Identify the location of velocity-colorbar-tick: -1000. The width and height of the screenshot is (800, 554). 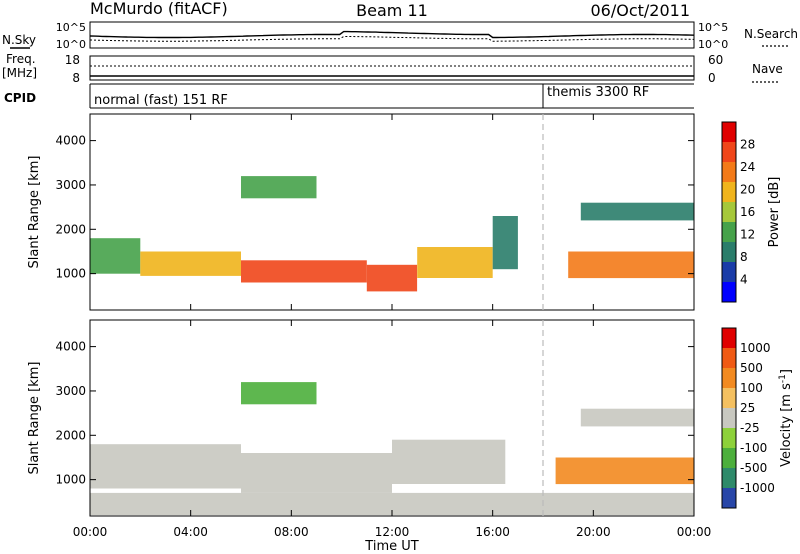
(757, 488).